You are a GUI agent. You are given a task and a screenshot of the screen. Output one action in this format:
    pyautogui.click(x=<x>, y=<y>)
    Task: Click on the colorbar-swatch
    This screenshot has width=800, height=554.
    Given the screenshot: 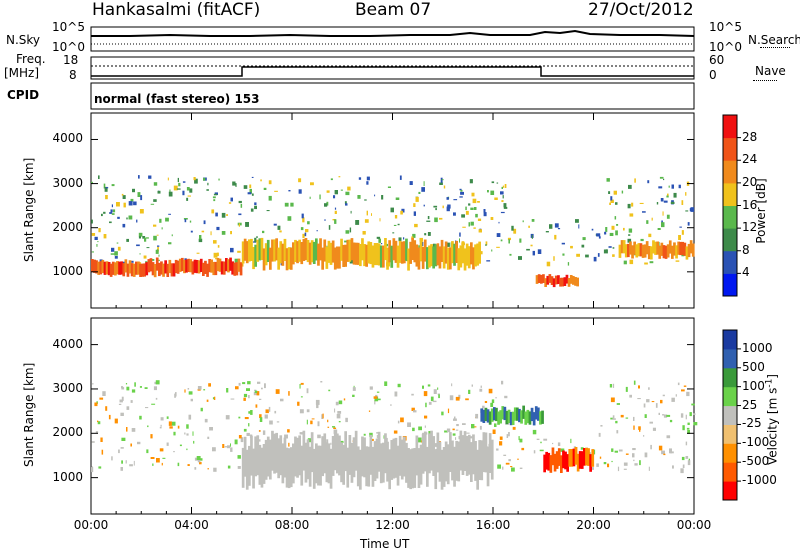 What is the action you would take?
    pyautogui.click(x=730, y=434)
    